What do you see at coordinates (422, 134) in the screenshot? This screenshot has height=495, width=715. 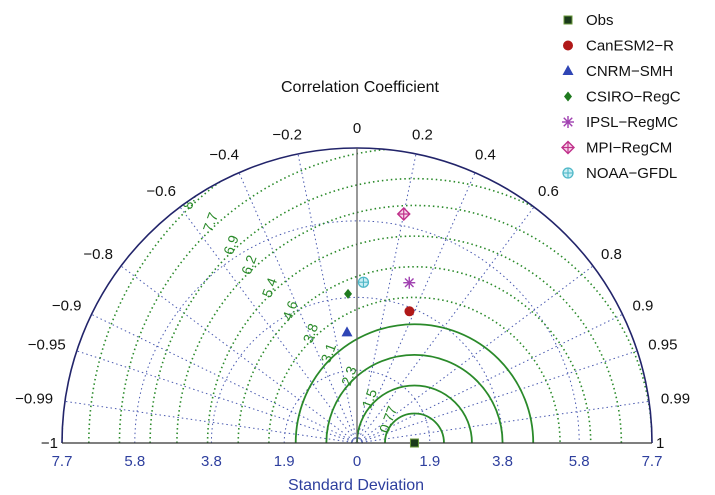 I see `corr-tick-label: 0.2` at bounding box center [422, 134].